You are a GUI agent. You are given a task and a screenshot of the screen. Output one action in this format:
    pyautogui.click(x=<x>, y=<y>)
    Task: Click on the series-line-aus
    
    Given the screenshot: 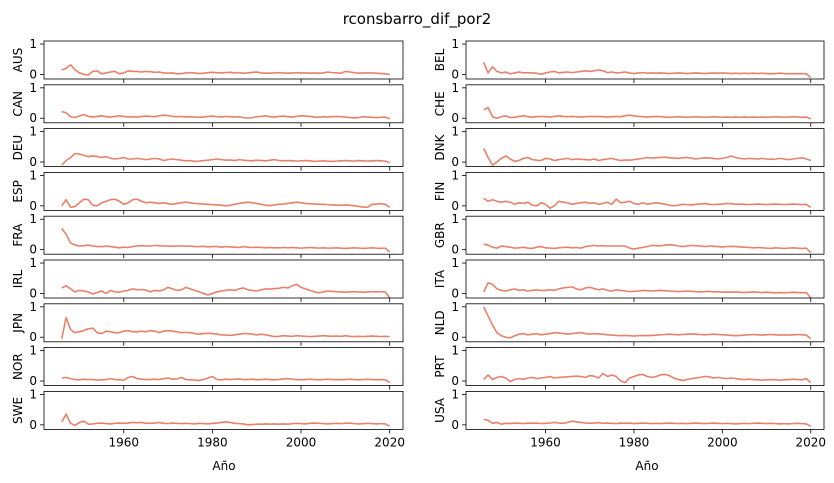 What is the action you would take?
    pyautogui.click(x=225, y=69)
    